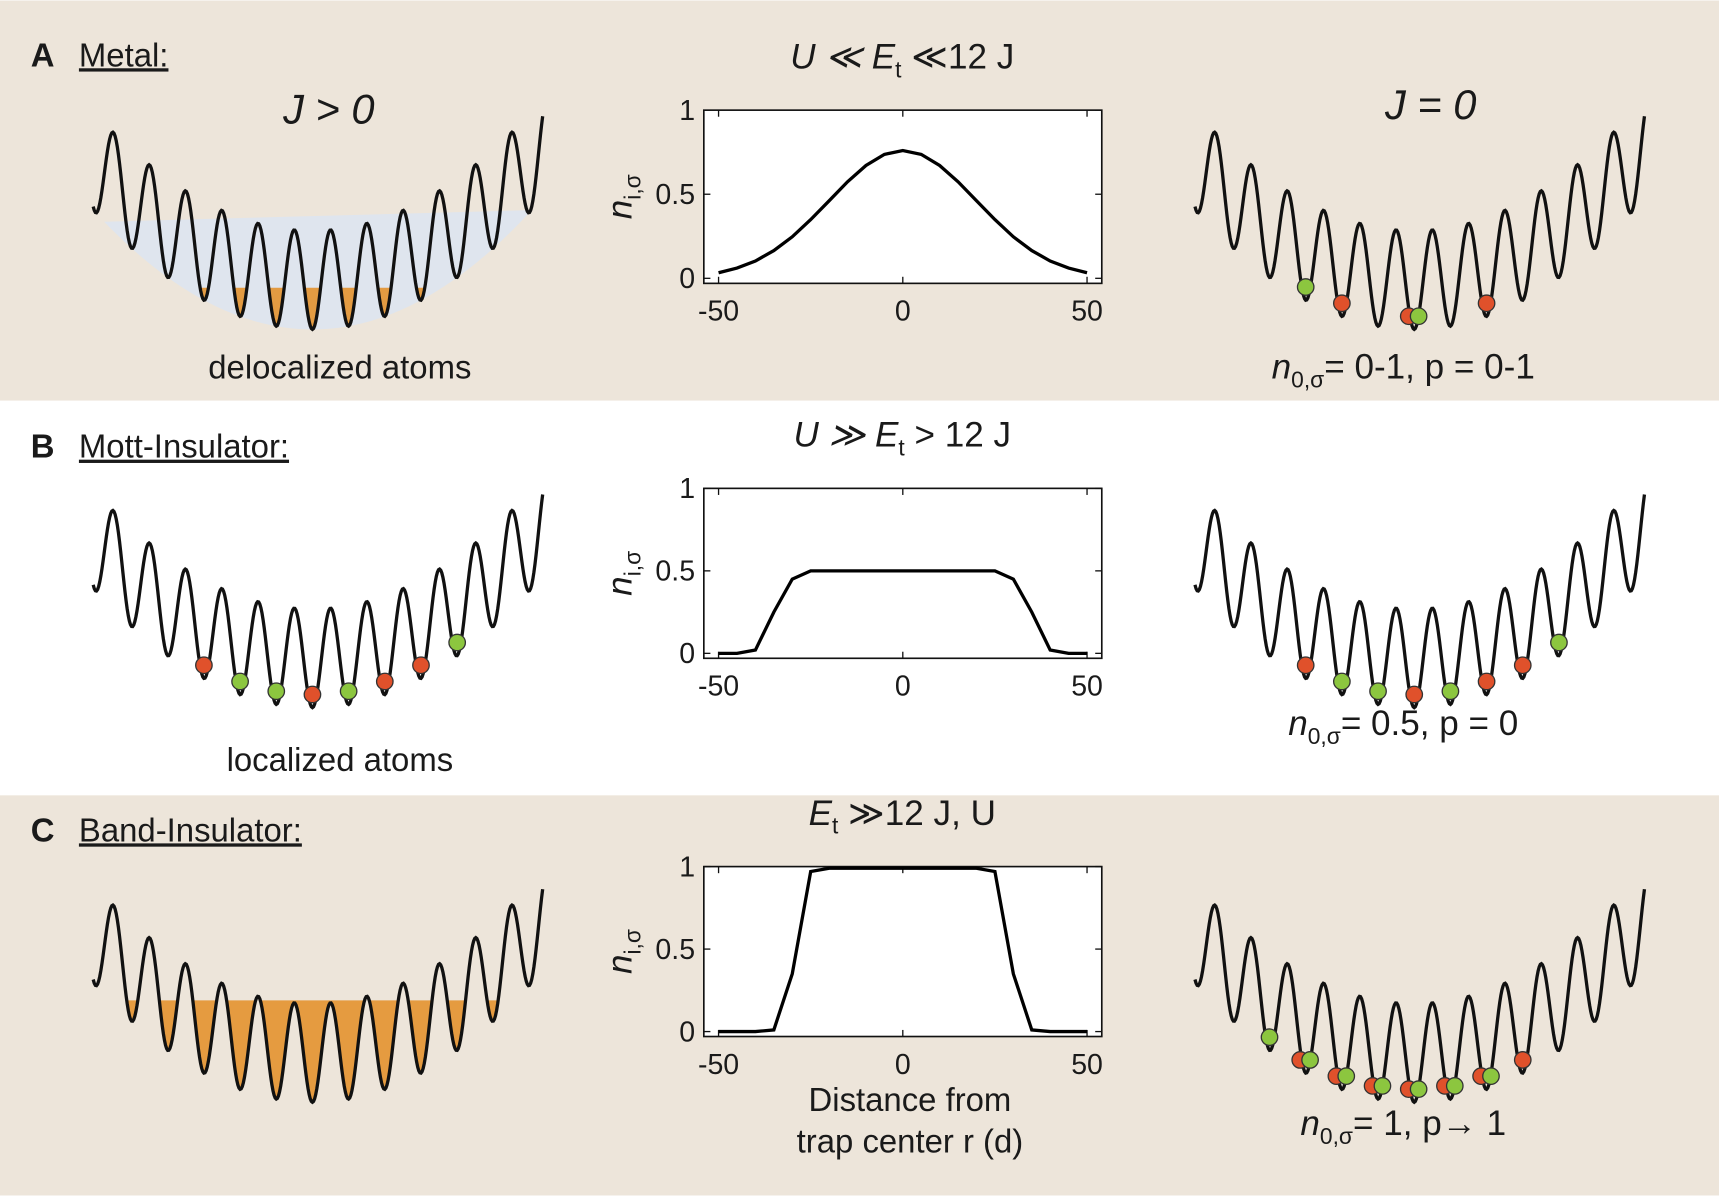 This screenshot has width=1719, height=1196. I want to click on chart-title: U ≫ Et > 12 J, so click(902, 438).